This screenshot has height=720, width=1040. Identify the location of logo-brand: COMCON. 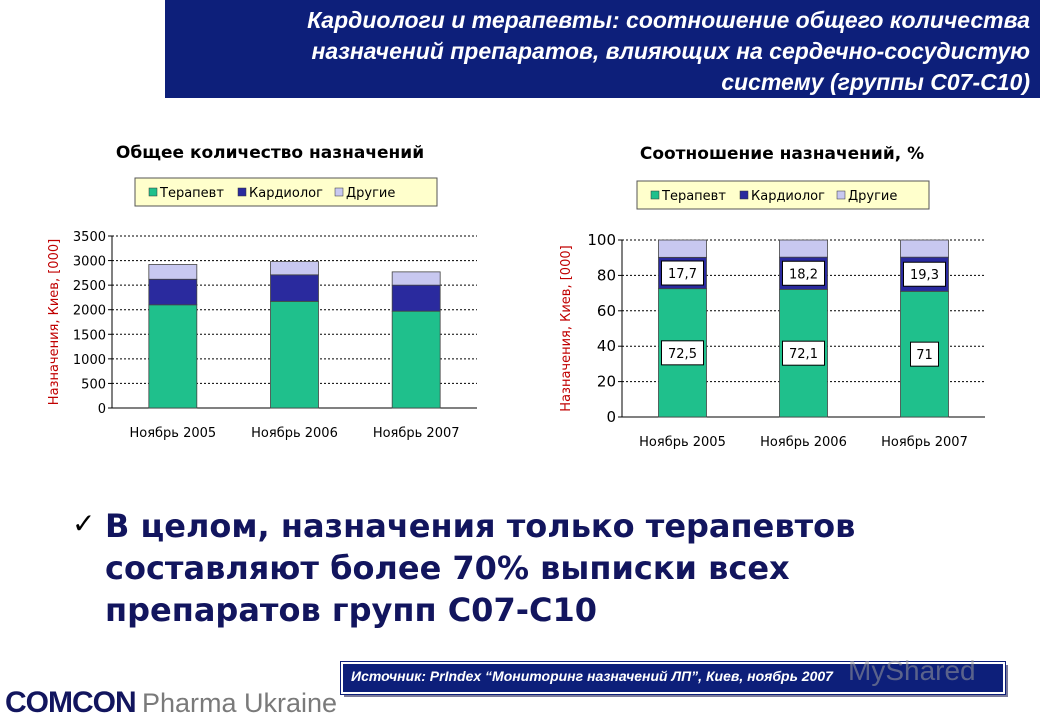
(71, 702).